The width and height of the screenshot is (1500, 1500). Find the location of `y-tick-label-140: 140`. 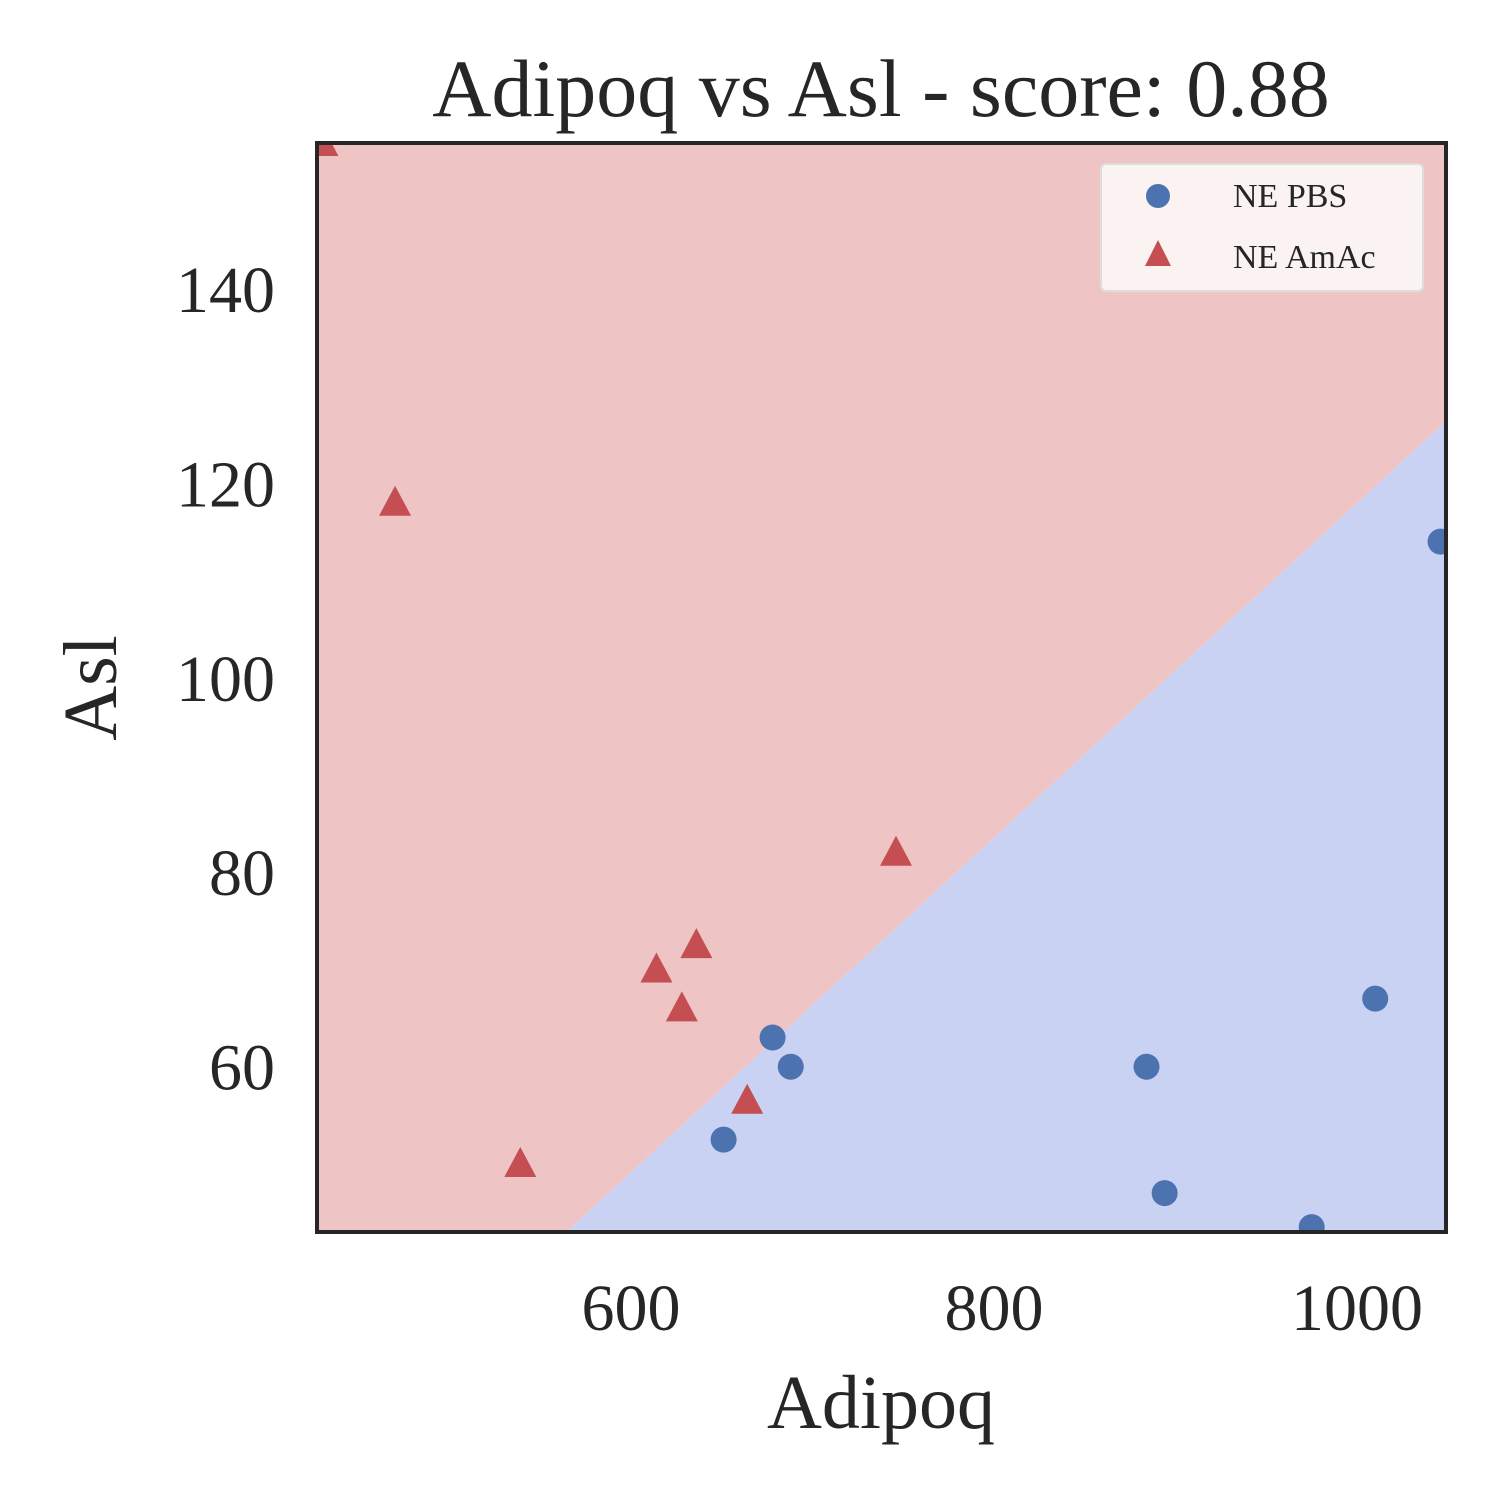

y-tick-label-140: 140 is located at coordinates (225, 290).